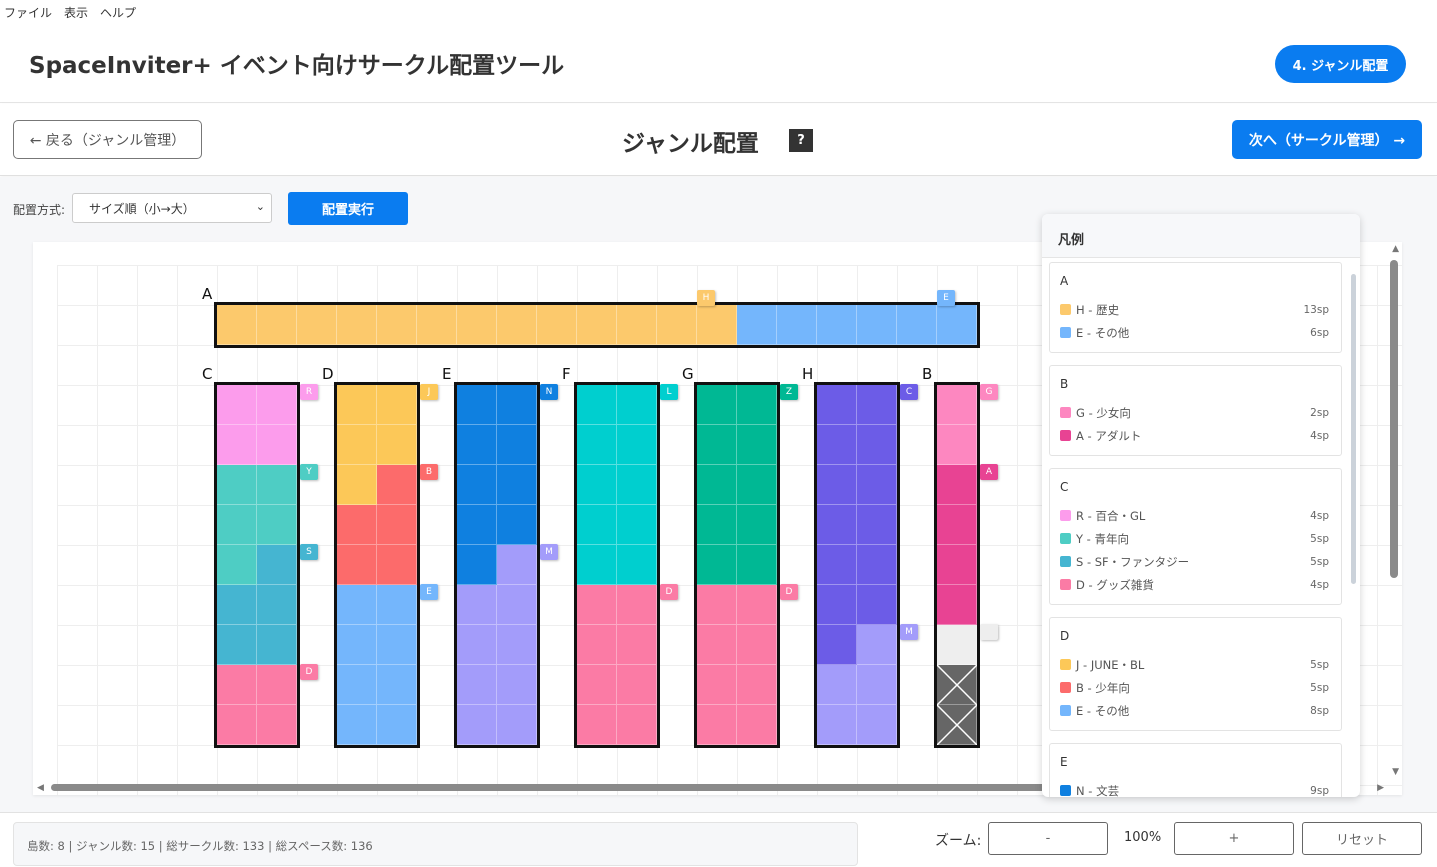 The width and height of the screenshot is (1437, 867). I want to click on zoom-in-button: +, so click(1234, 838).